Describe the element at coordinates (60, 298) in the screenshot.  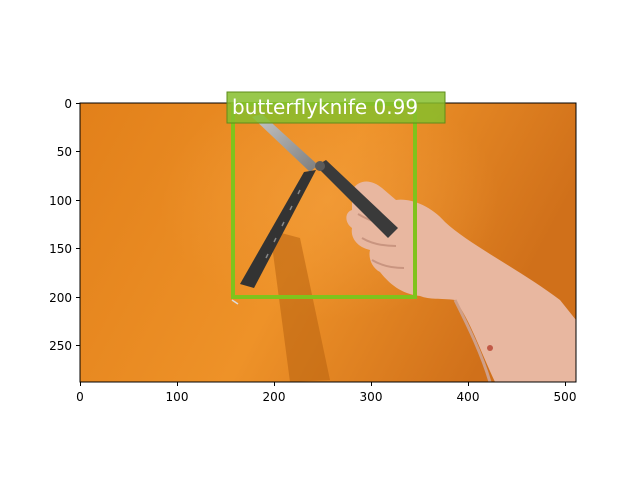
I see `y-tick-label: 200` at that location.